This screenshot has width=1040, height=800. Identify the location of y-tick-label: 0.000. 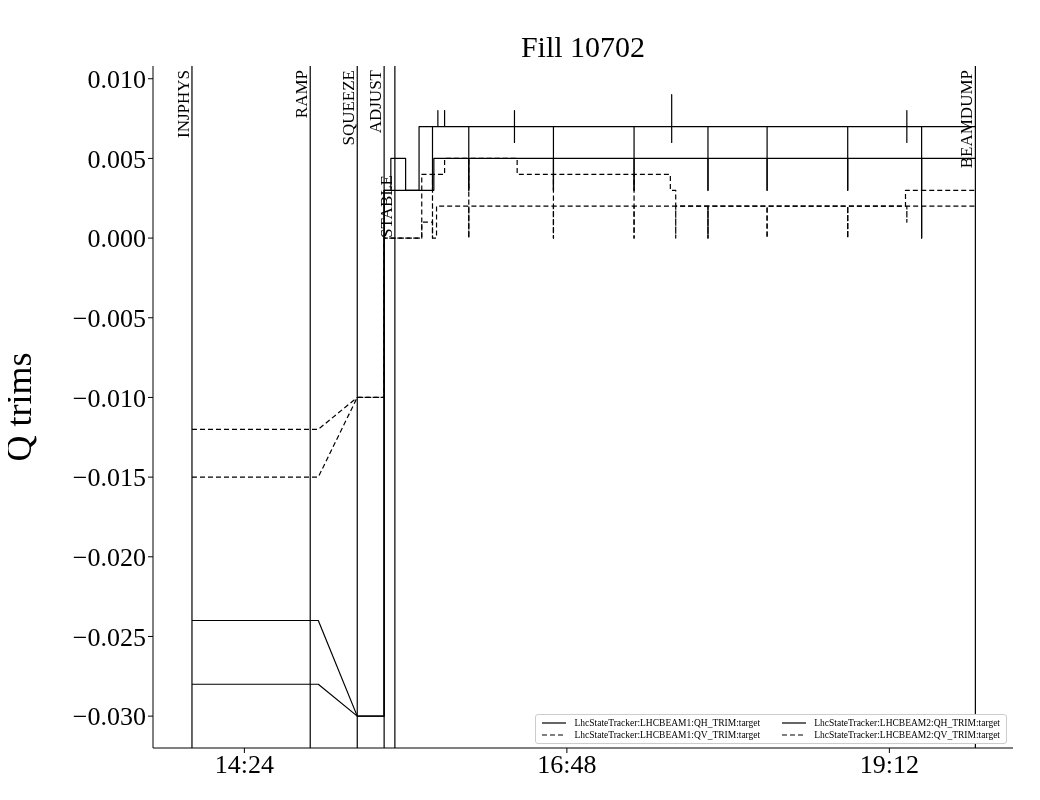
(116, 239).